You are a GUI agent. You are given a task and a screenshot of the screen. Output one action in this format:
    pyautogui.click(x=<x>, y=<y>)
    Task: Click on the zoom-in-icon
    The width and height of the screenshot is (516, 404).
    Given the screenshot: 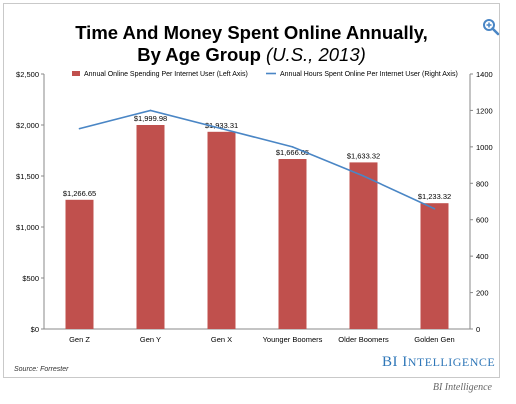 What is the action you would take?
    pyautogui.click(x=491, y=27)
    